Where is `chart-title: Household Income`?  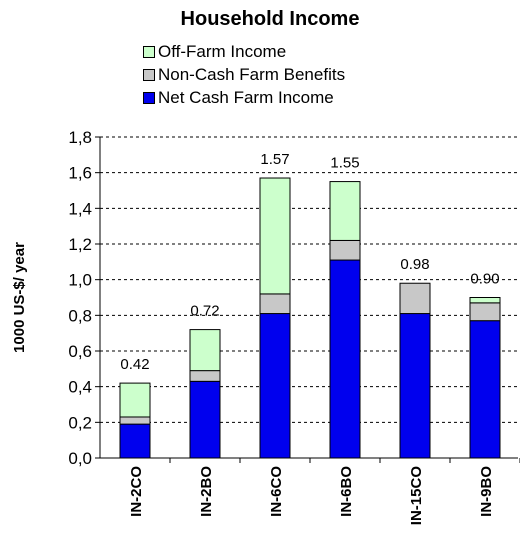 chart-title: Household Income is located at coordinates (270, 19).